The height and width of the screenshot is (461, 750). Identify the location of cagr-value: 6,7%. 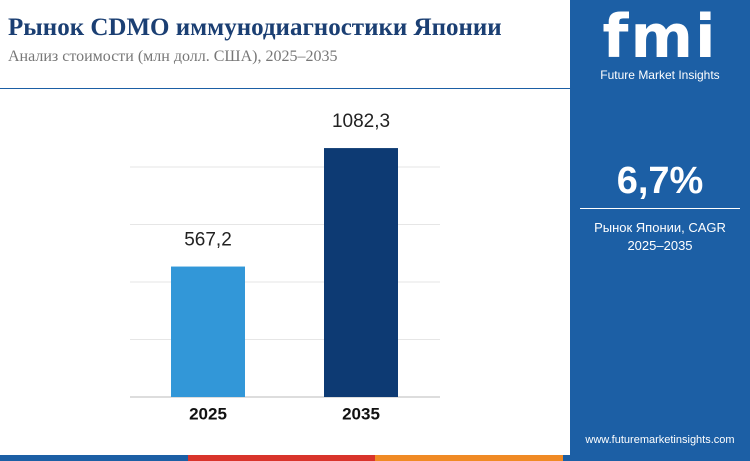
(660, 181).